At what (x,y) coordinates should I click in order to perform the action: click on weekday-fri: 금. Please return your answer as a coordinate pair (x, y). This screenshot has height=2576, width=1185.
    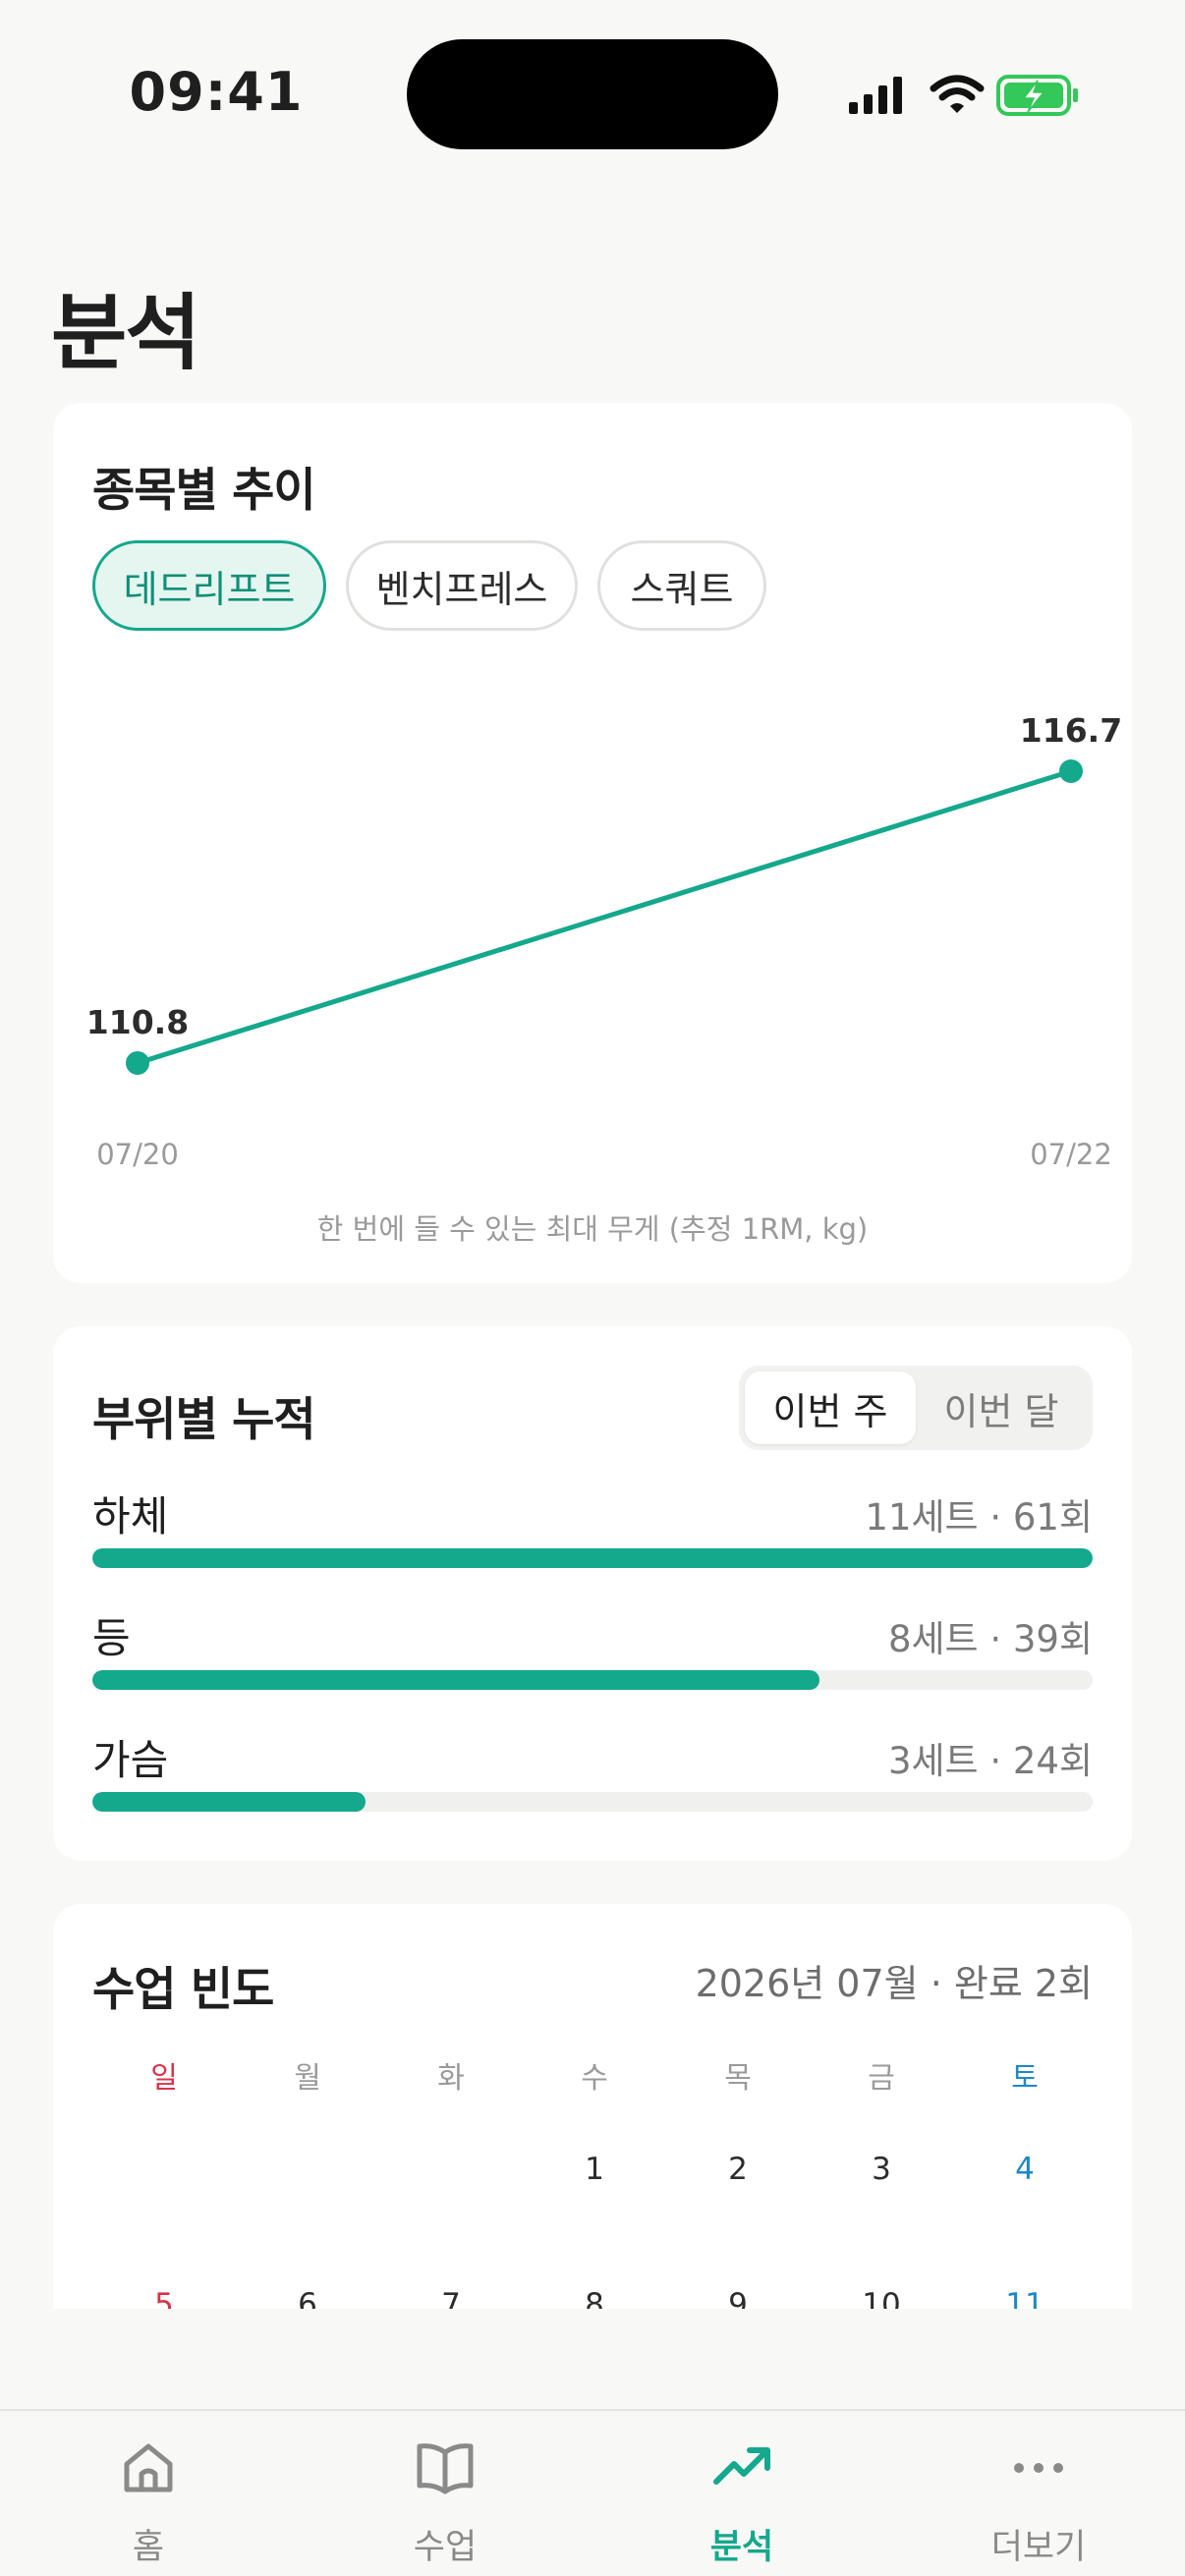
    Looking at the image, I should click on (881, 2078).